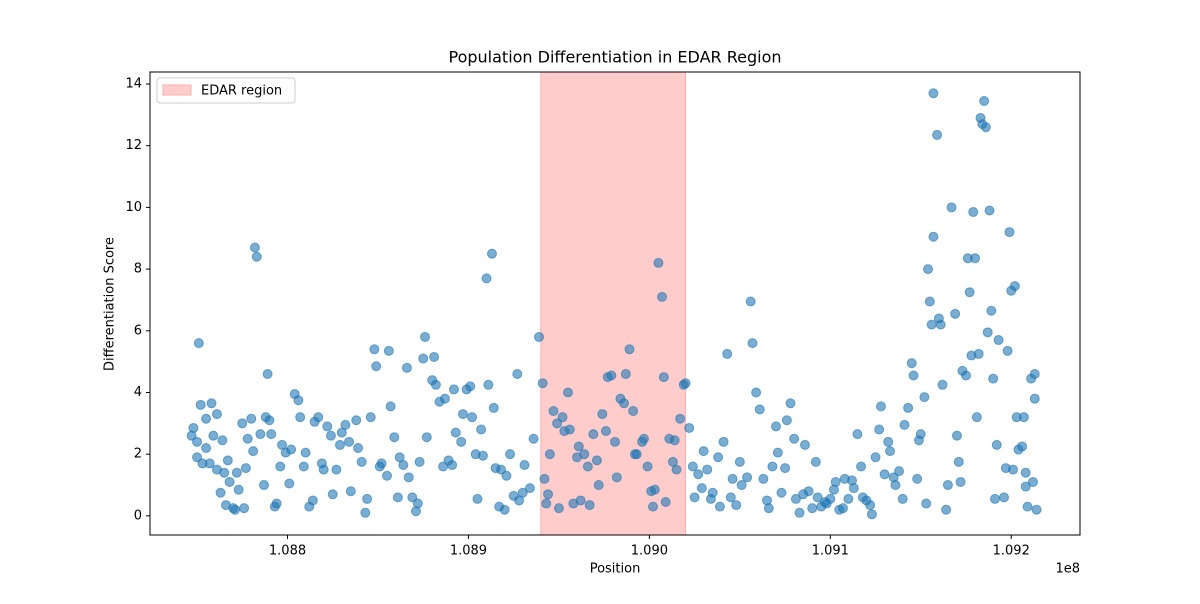  I want to click on x-tick-label: 1.090, so click(649, 551).